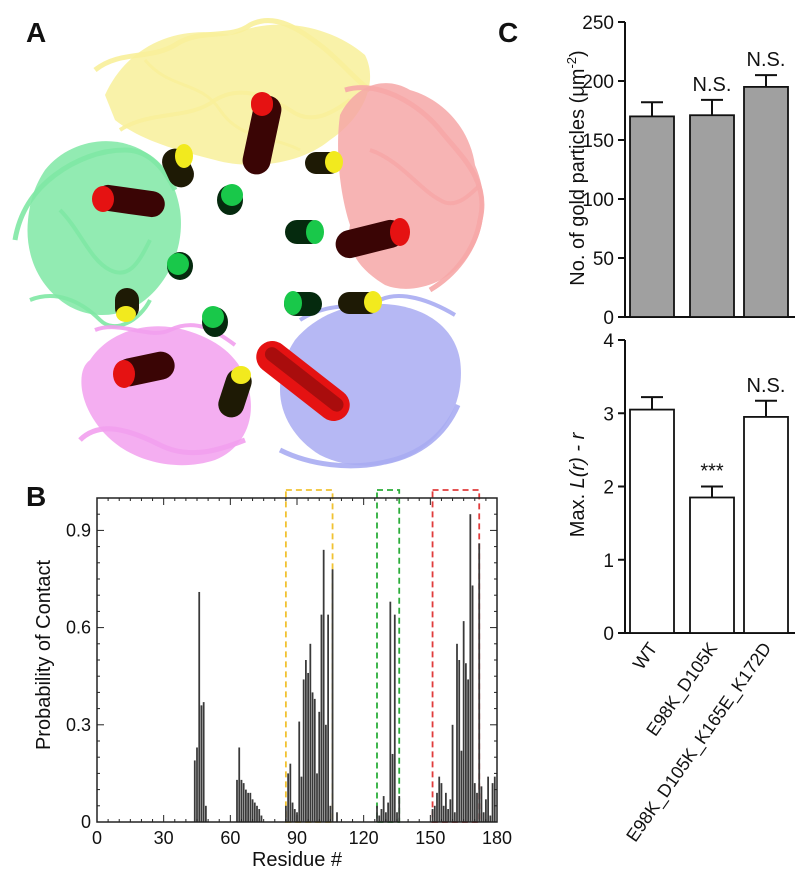  I want to click on contact-bars, so click(344, 668).